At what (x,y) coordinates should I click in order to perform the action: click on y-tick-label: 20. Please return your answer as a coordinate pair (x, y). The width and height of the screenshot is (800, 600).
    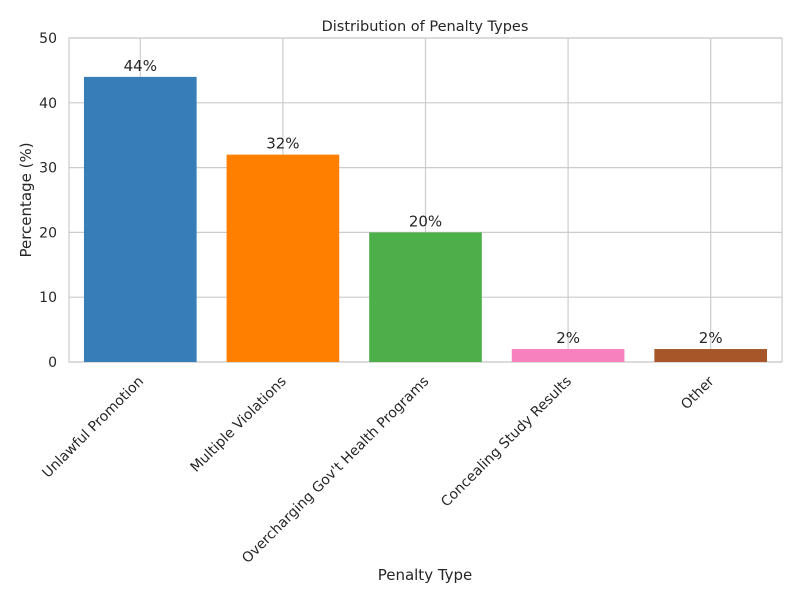
    Looking at the image, I should click on (48, 233).